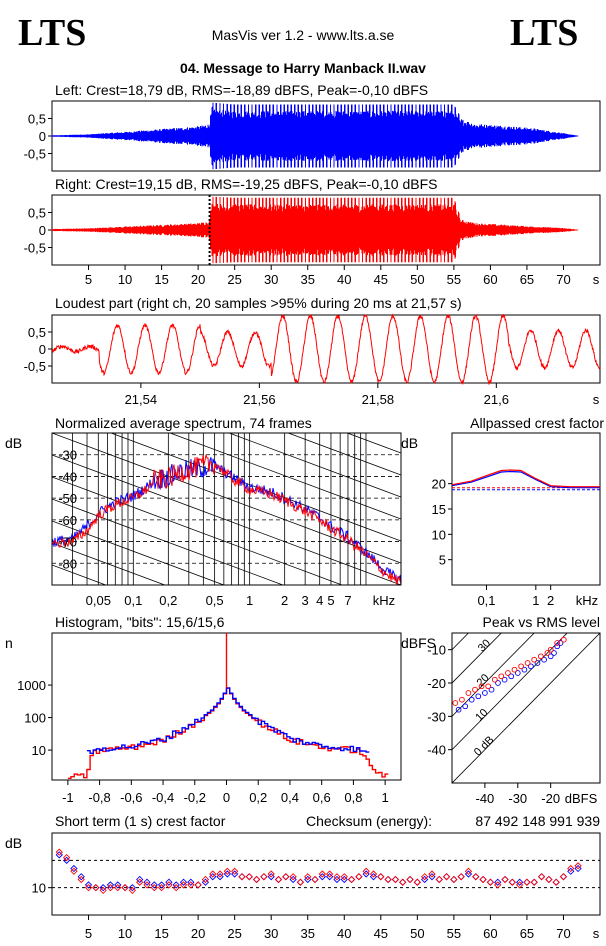 The height and width of the screenshot is (946, 606). Describe the element at coordinates (125, 933) in the screenshot. I see `short-crest-xtick-label: 10` at that location.